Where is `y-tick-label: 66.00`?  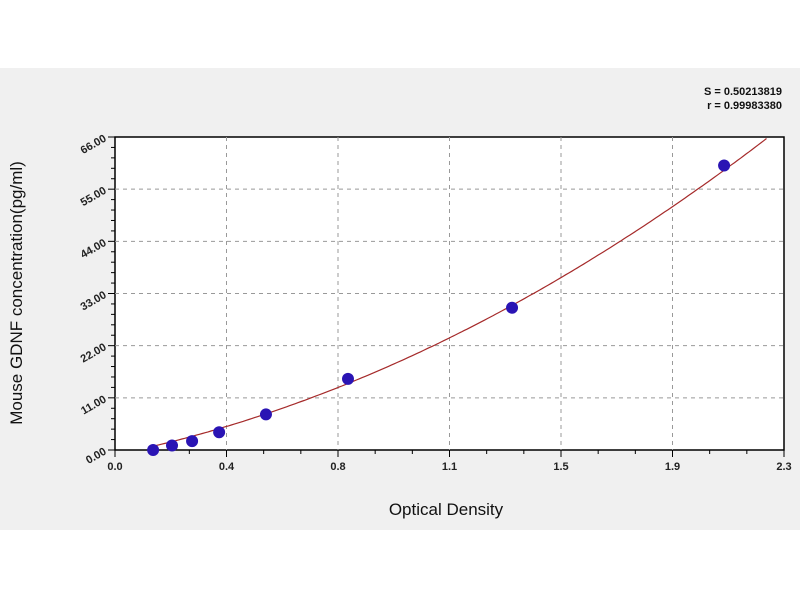
y-tick-label: 66.00 is located at coordinates (94, 145).